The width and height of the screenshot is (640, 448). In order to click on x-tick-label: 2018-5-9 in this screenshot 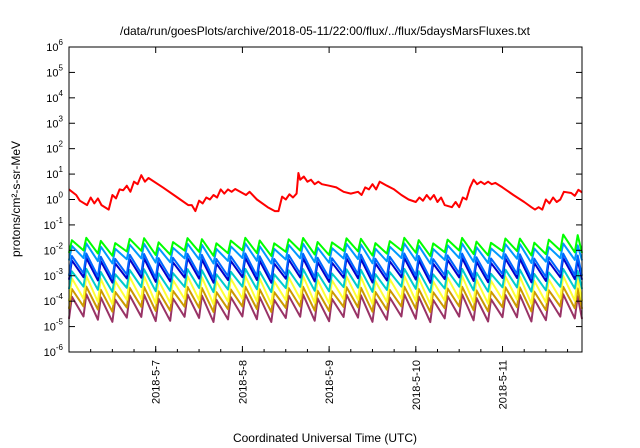, I will do `click(330, 382)`.